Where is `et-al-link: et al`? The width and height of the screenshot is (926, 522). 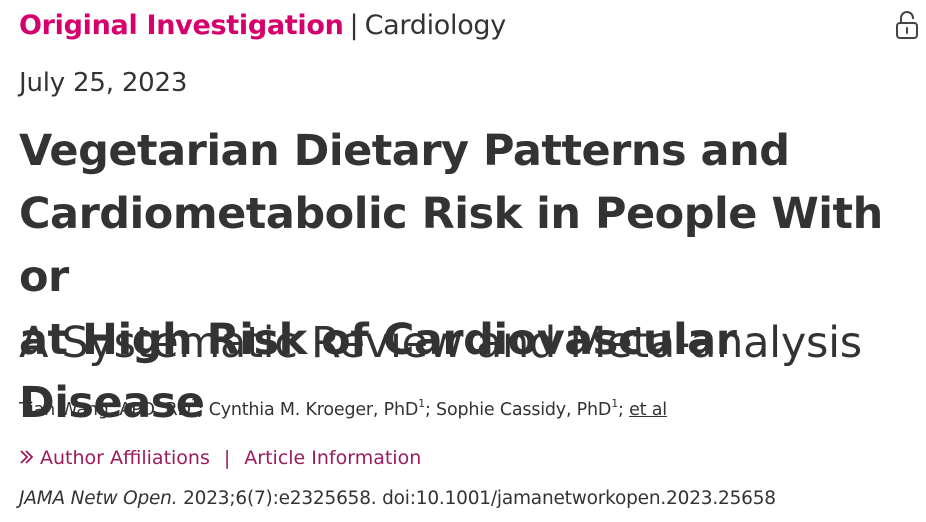
et-al-link: et al is located at coordinates (648, 409).